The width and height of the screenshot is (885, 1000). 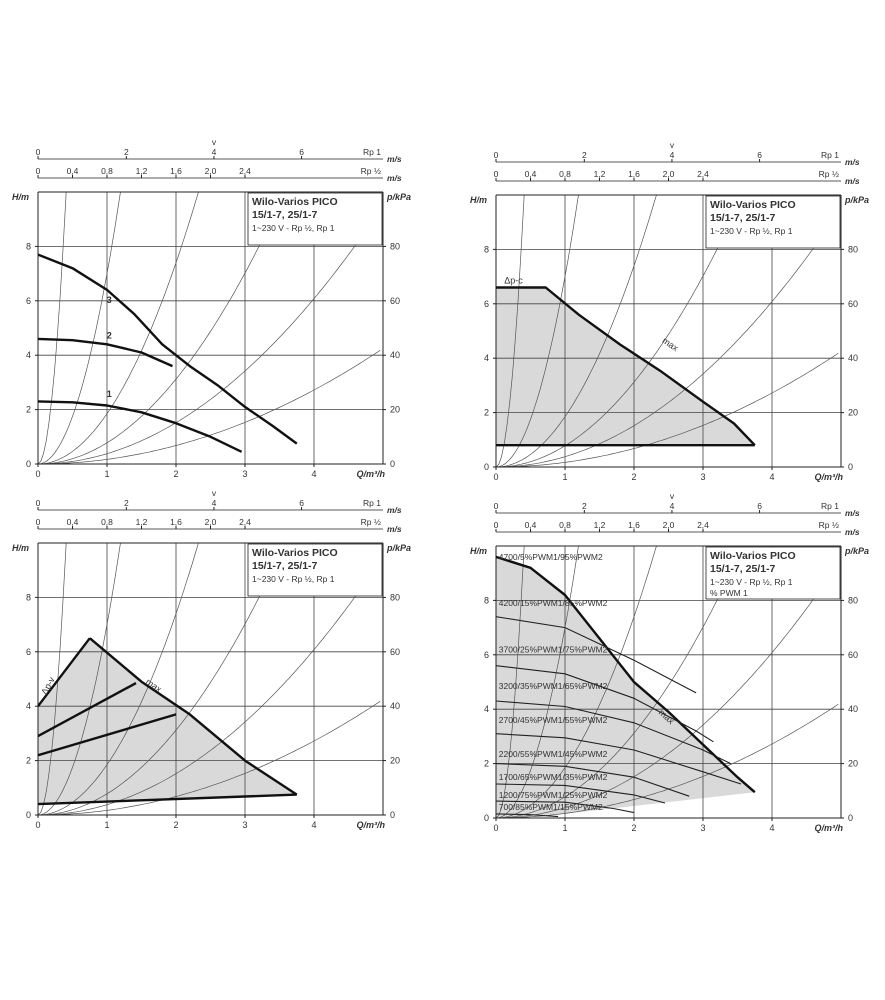 I want to click on control-line-mid2, so click(x=107, y=735).